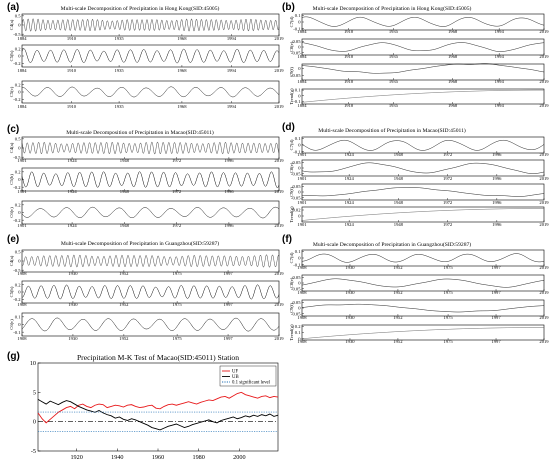  I want to click on x-tick-label: 1940, so click(117, 457).